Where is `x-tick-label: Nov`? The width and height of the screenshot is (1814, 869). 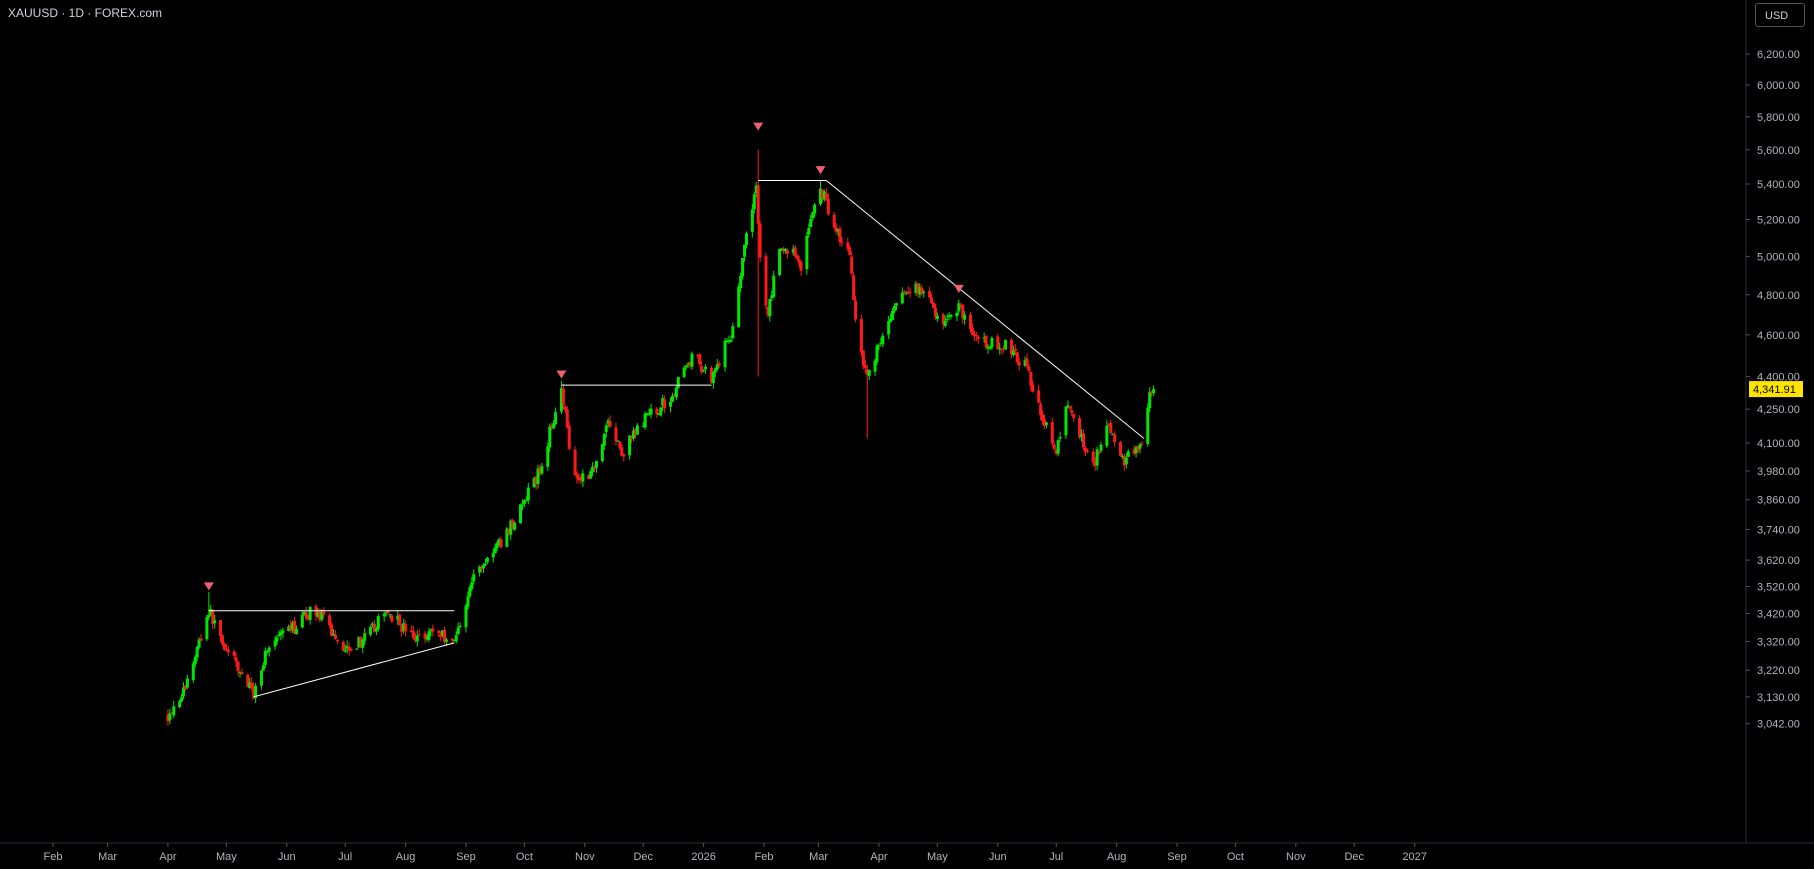 x-tick-label: Nov is located at coordinates (585, 857).